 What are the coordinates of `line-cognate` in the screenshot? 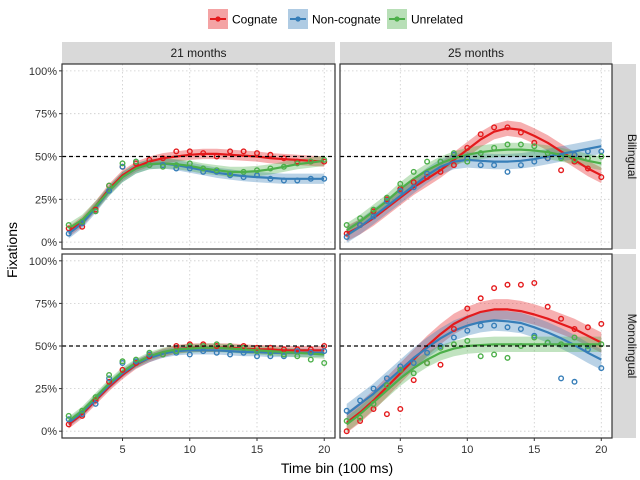 It's located at (474, 181).